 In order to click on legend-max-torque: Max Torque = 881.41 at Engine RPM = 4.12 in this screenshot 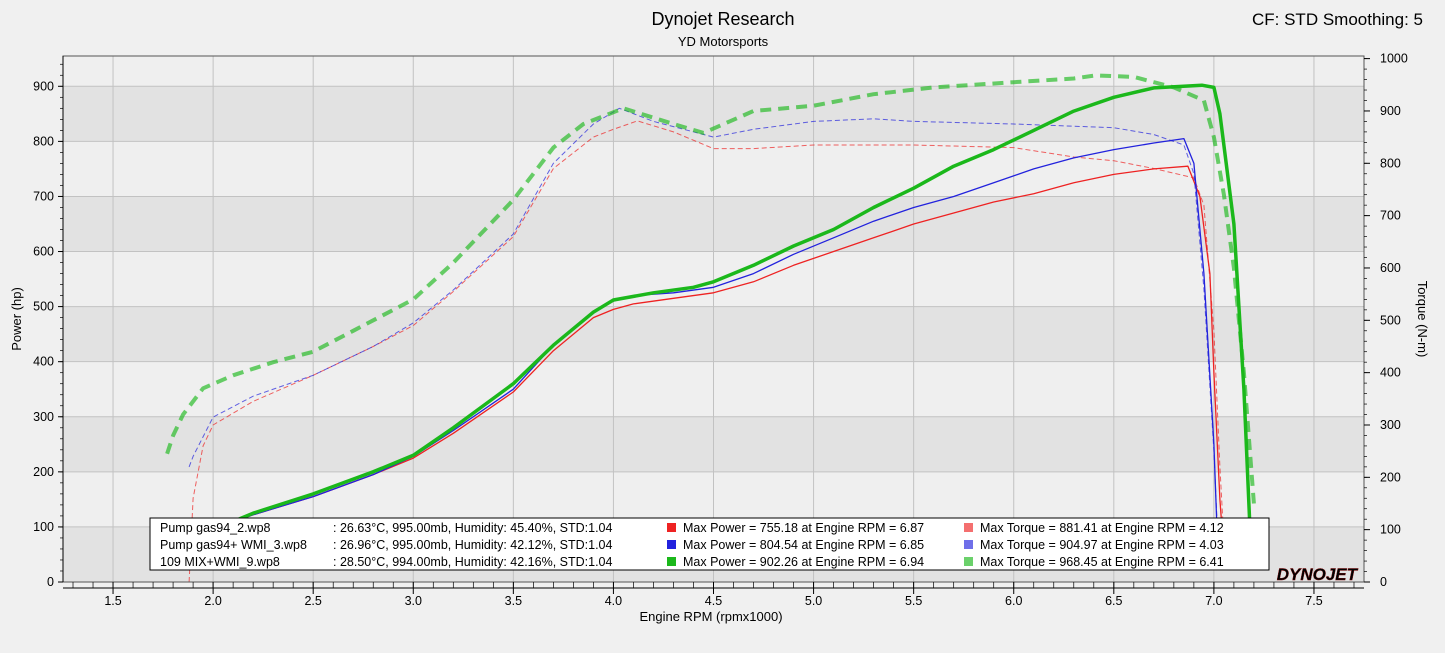, I will do `click(1102, 528)`.